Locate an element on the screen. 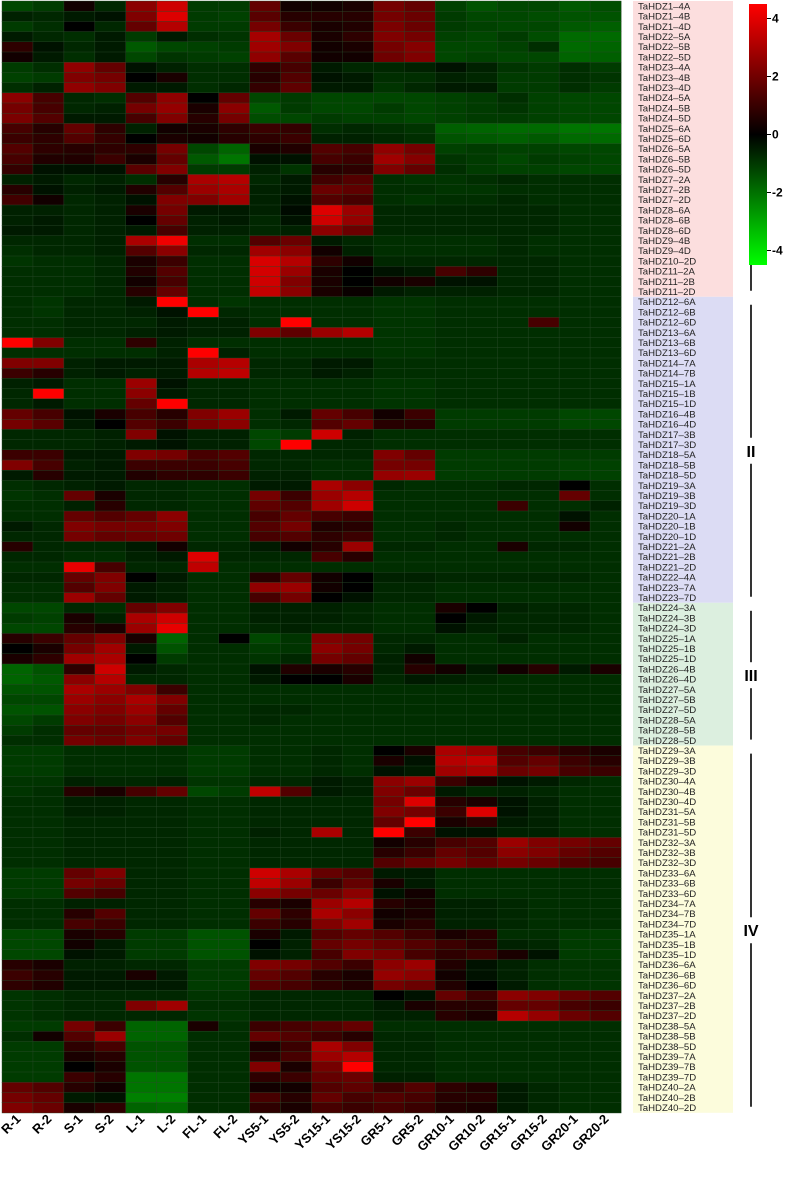 This screenshot has height=1194, width=787. row-label: TaHDZ6–5A is located at coordinates (664, 149).